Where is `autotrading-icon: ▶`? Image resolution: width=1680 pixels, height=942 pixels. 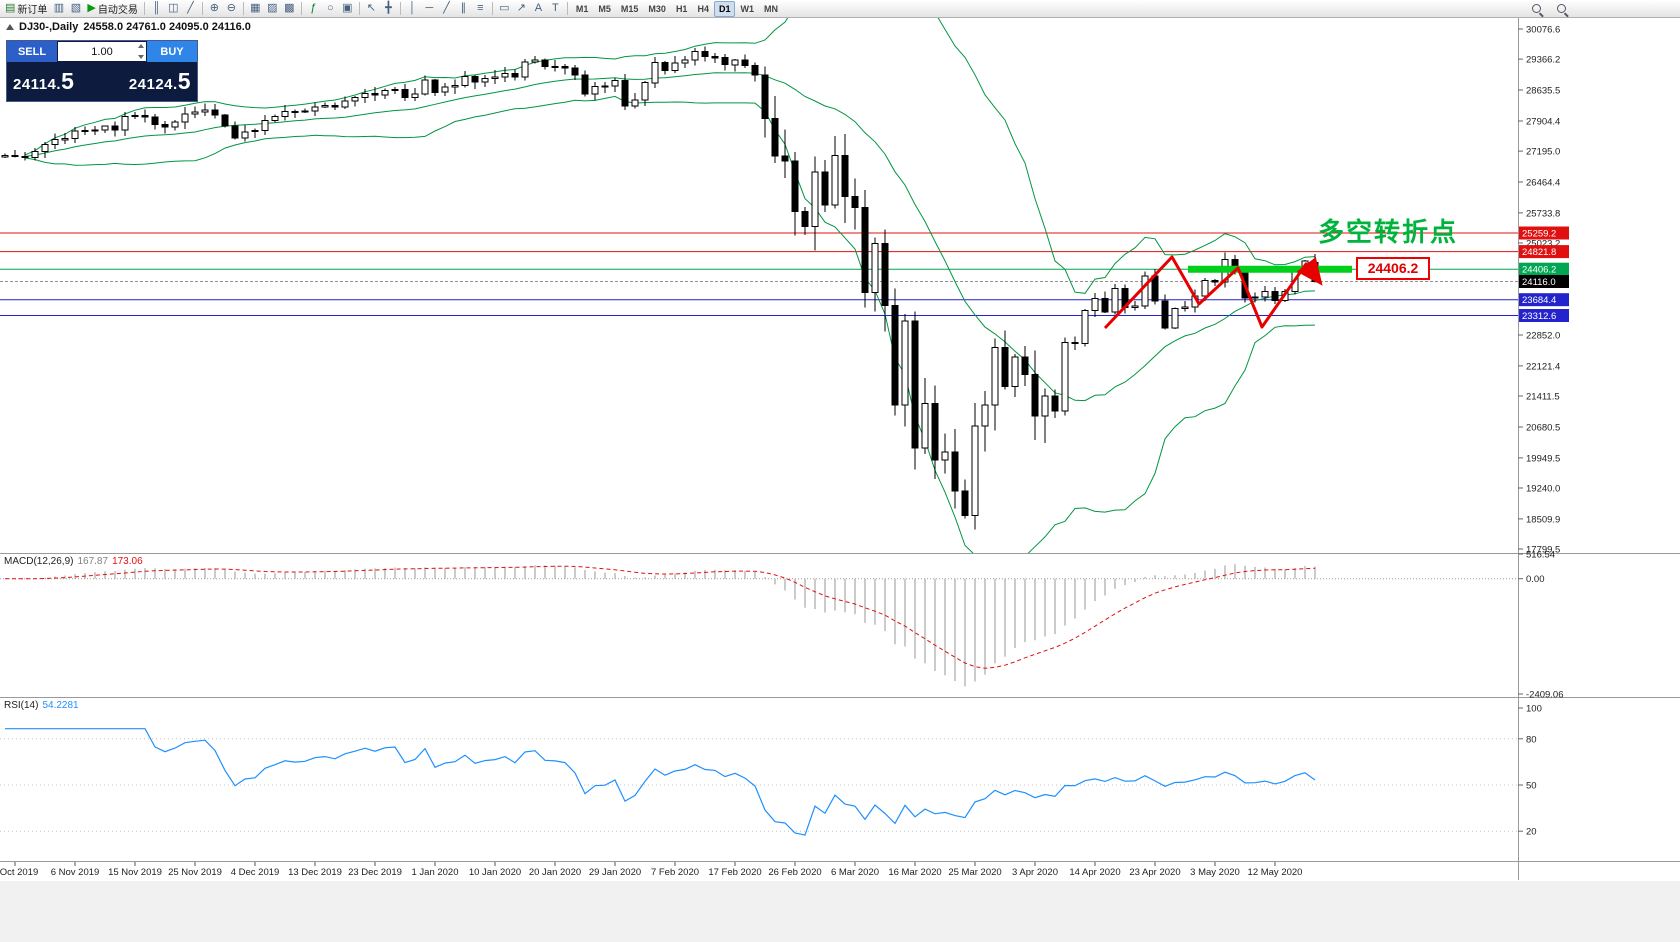
autotrading-icon: ▶ is located at coordinates (91, 8).